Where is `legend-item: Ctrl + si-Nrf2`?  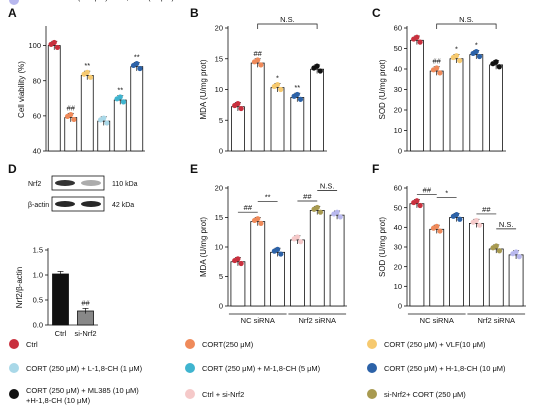
legend-item: Ctrl + si-Nrf2 is located at coordinates (214, 394).